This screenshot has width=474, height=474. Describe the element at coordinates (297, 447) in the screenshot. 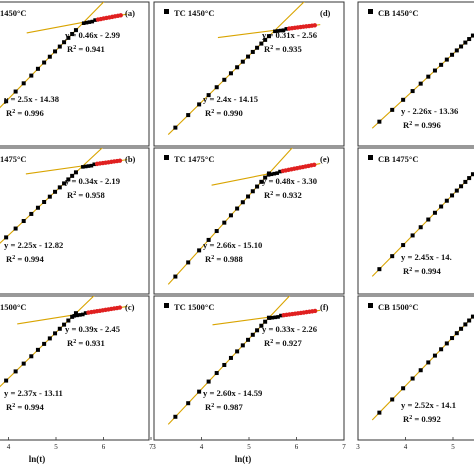

I see `x-tick-label: 6` at that location.